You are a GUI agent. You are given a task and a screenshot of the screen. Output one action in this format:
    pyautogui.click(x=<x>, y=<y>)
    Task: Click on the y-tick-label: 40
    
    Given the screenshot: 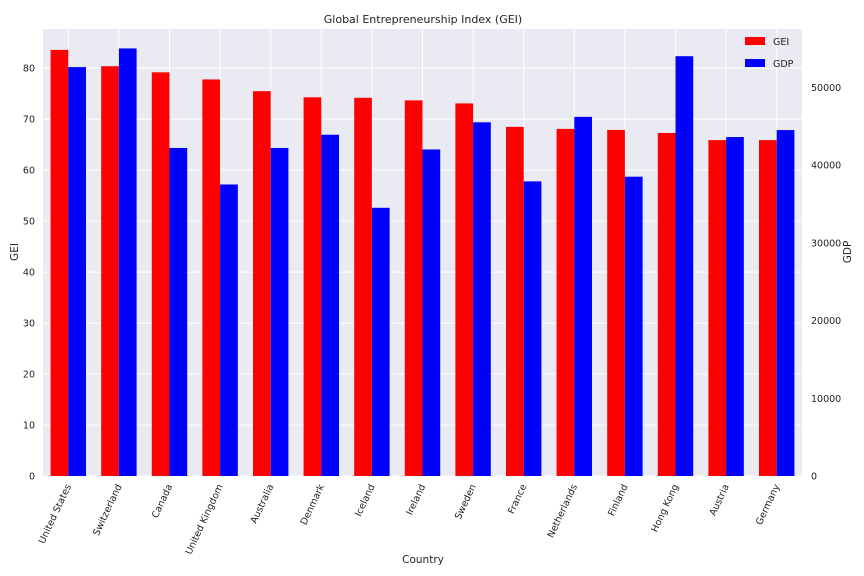 What is the action you would take?
    pyautogui.click(x=29, y=273)
    